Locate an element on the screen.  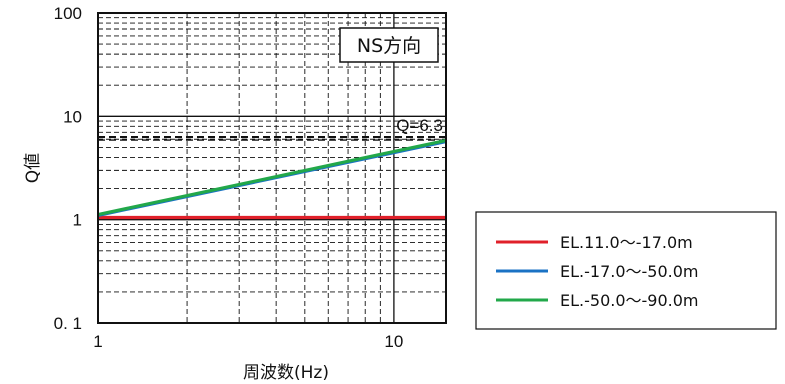
legend-entry-el-17-to-50: EL.-17.0～-50.0m is located at coordinates (629, 271).